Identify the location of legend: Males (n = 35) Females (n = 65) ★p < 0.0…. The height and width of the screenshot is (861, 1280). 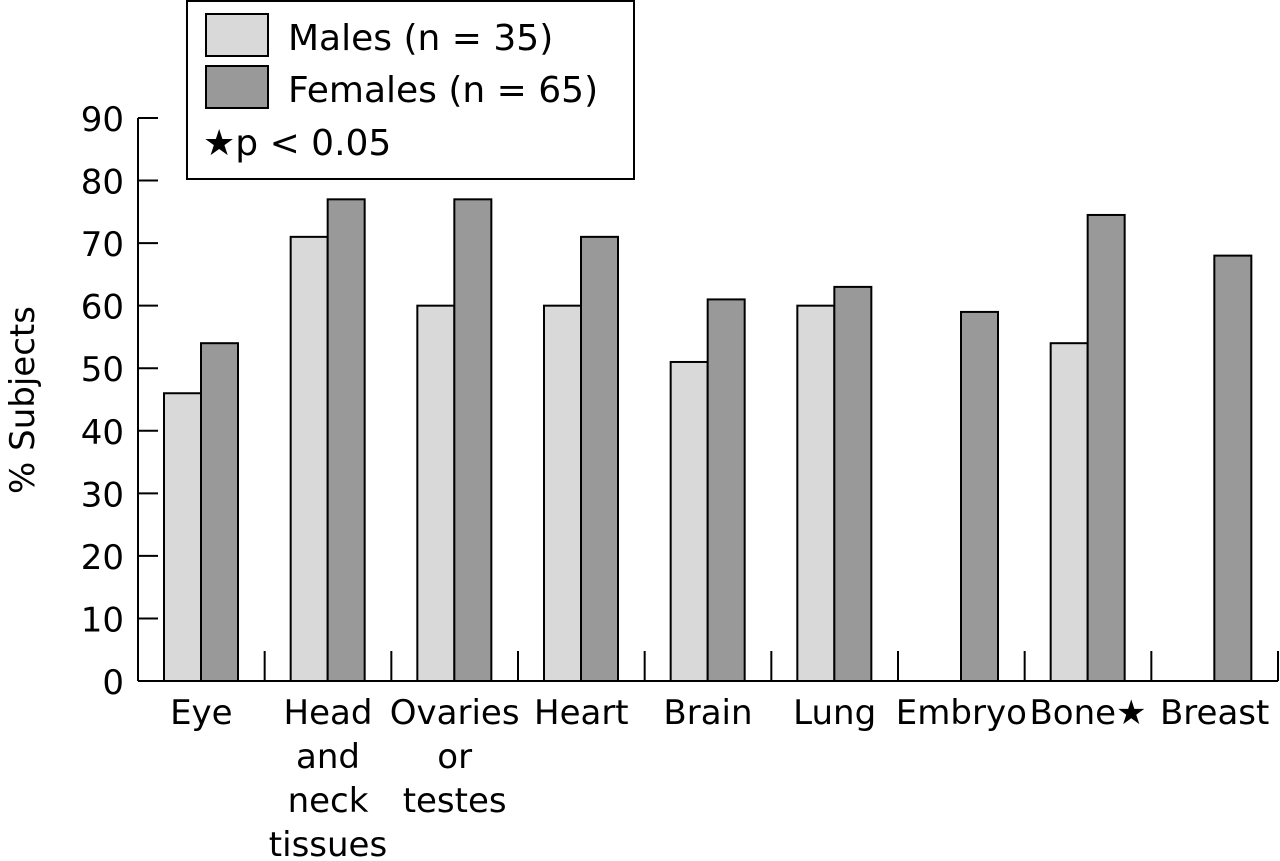
(410, 90).